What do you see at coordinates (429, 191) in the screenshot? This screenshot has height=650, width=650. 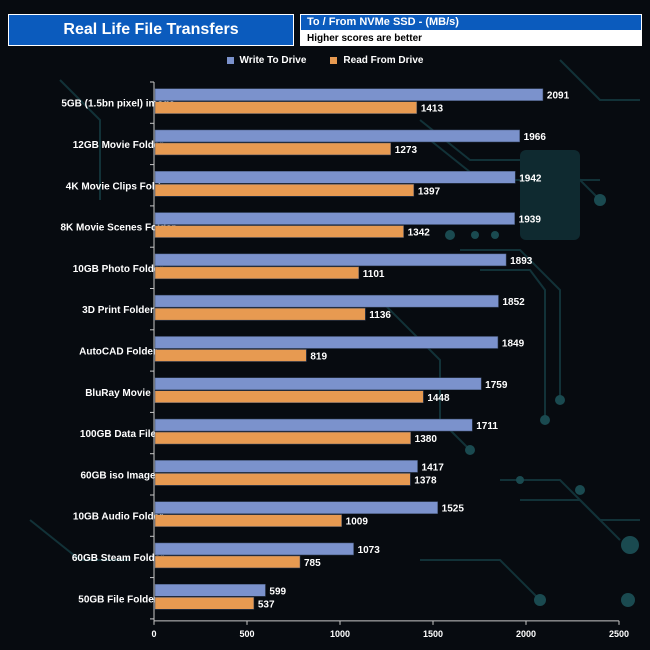 I see `data-label-read: 1397` at bounding box center [429, 191].